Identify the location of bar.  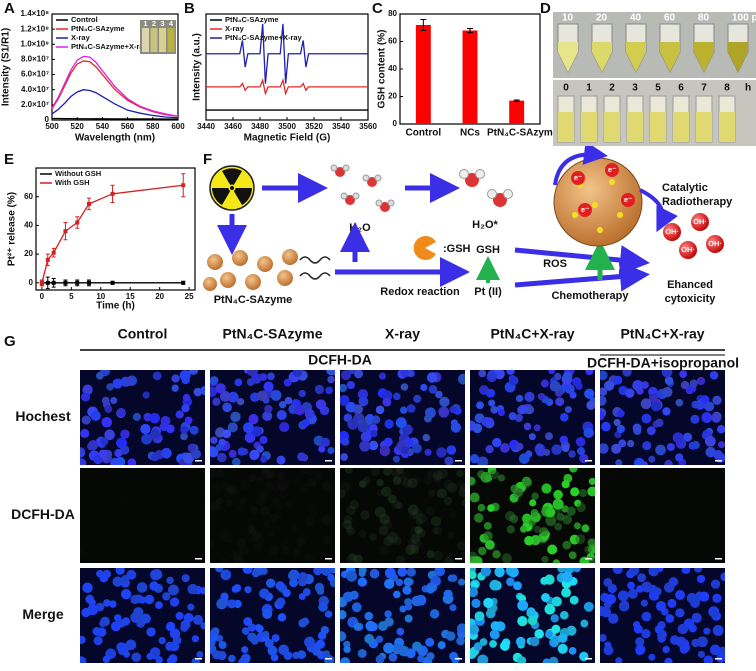
(470, 77).